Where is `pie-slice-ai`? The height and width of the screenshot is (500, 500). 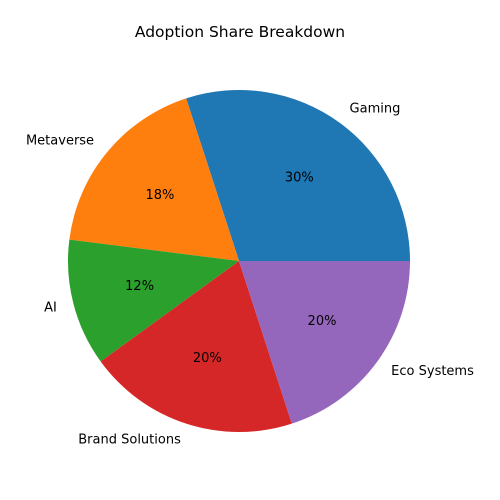 pie-slice-ai is located at coordinates (153, 300).